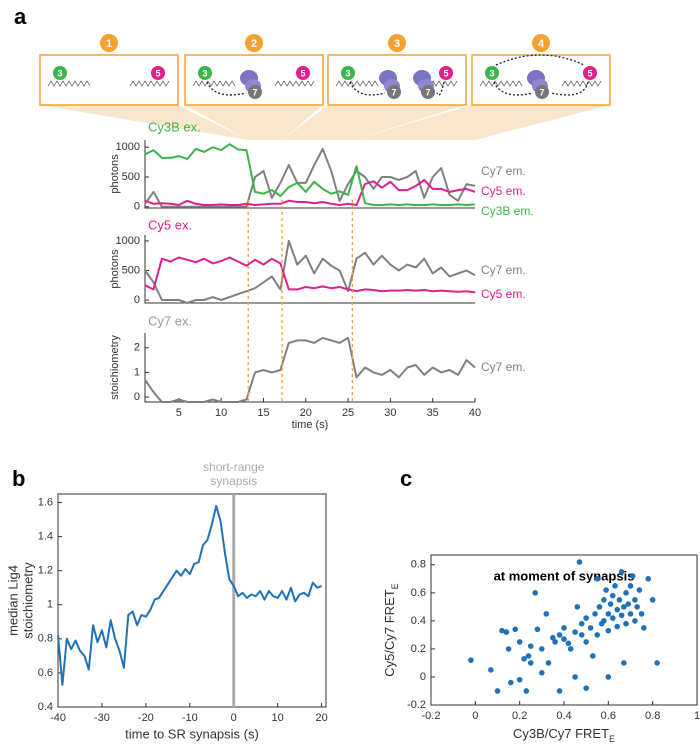  I want to click on x-tick-label: 0.2, so click(519, 716).